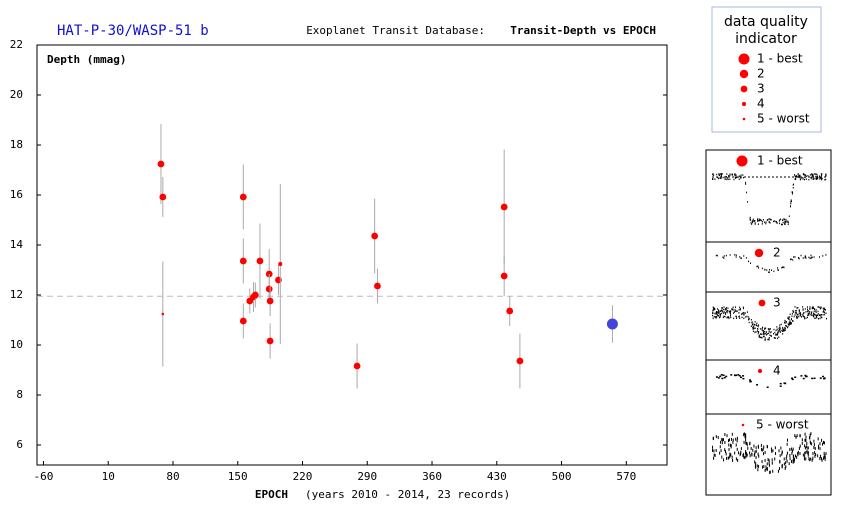 The image size is (844, 509). I want to click on legend-marker, so click(744, 74).